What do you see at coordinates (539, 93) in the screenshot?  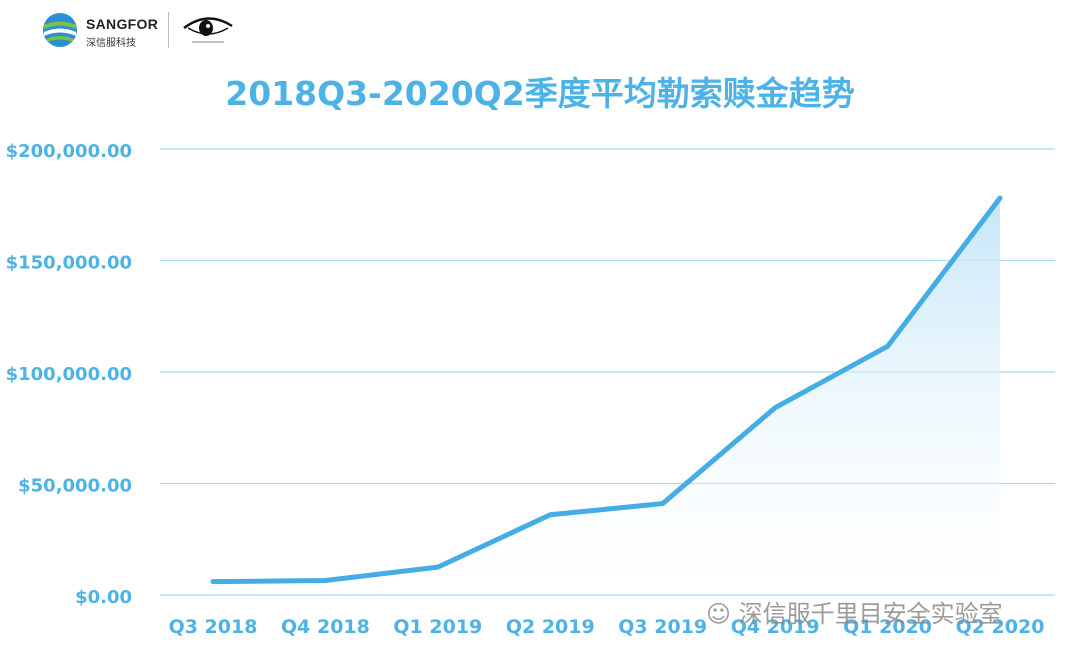 I see `chart-title: 2018Q3-2020Q2季度平均勒索赎金趋势` at bounding box center [539, 93].